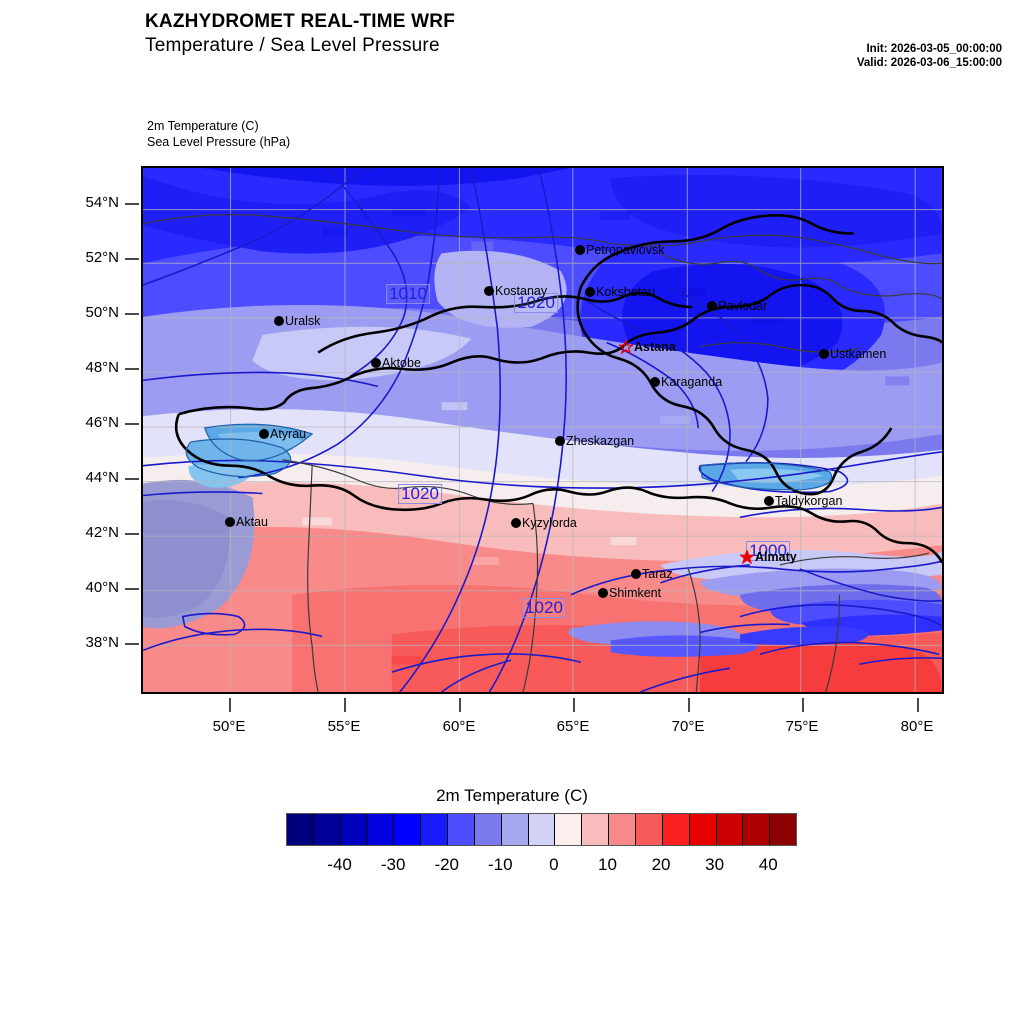 The height and width of the screenshot is (1024, 1024). Describe the element at coordinates (203, 126) in the screenshot. I see `field-label-temperature: 2m Temperature (C)` at that location.